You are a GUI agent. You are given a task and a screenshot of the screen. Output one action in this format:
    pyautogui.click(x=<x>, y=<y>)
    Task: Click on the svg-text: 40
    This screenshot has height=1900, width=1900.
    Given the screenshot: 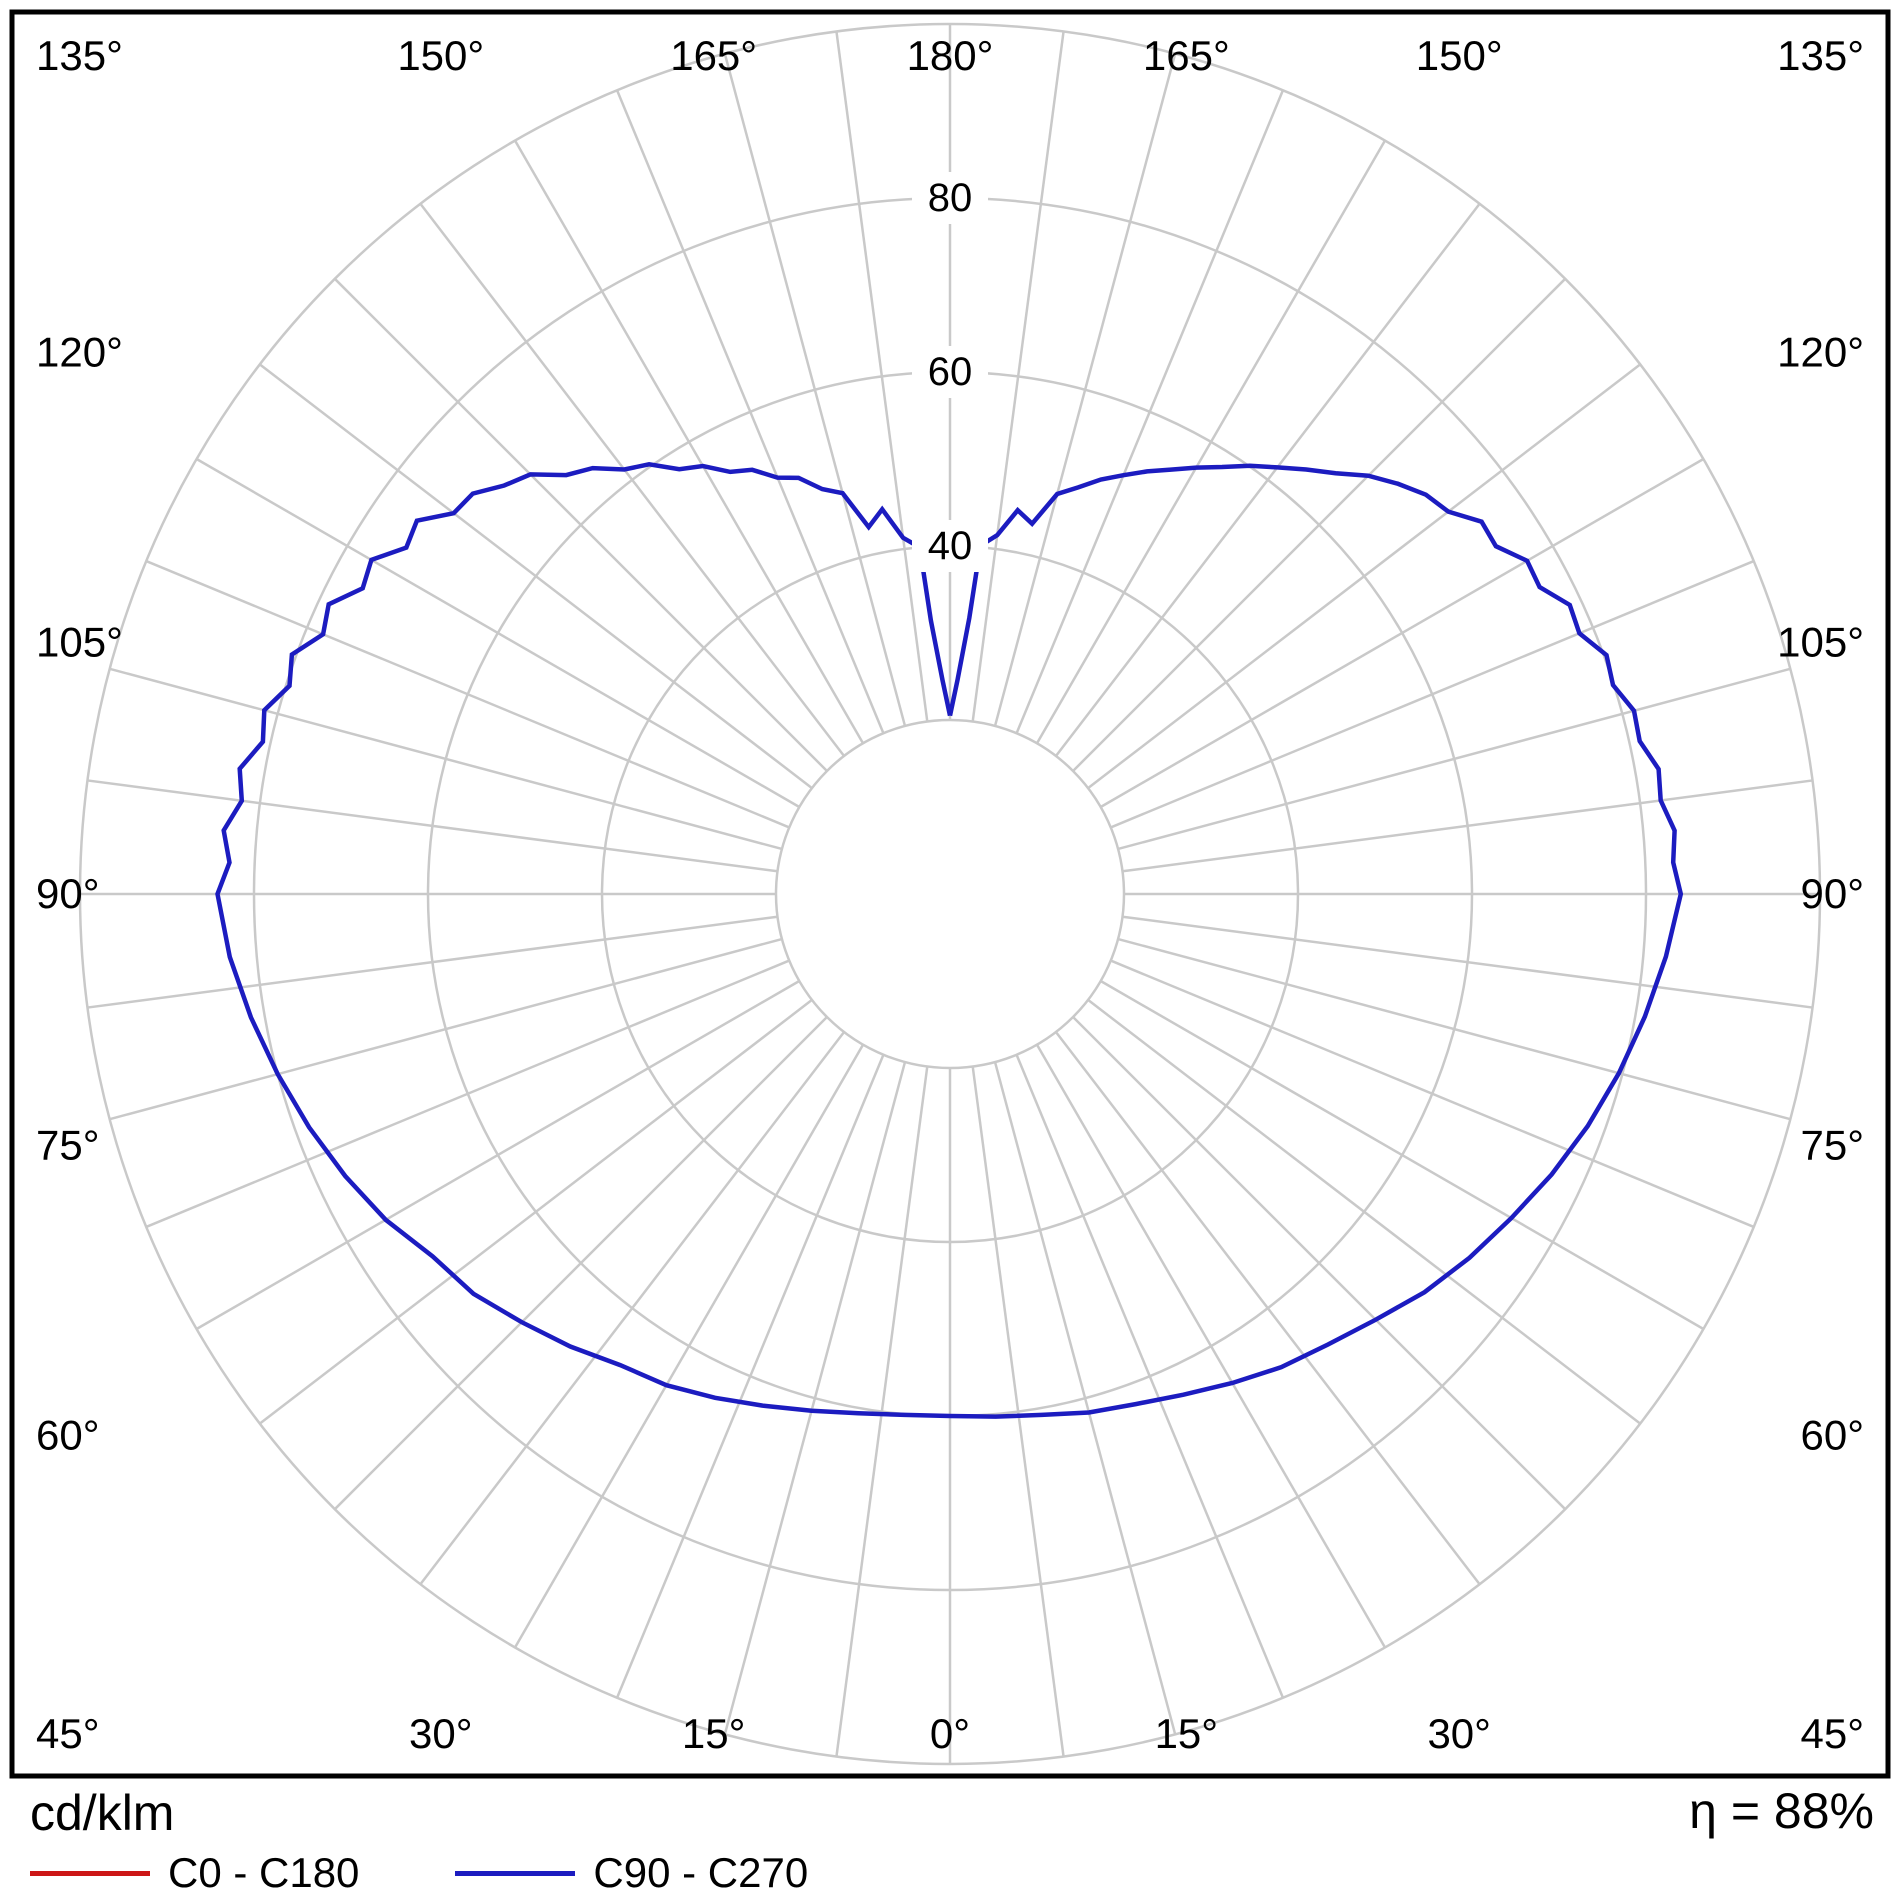 What is the action you would take?
    pyautogui.click(x=950, y=546)
    